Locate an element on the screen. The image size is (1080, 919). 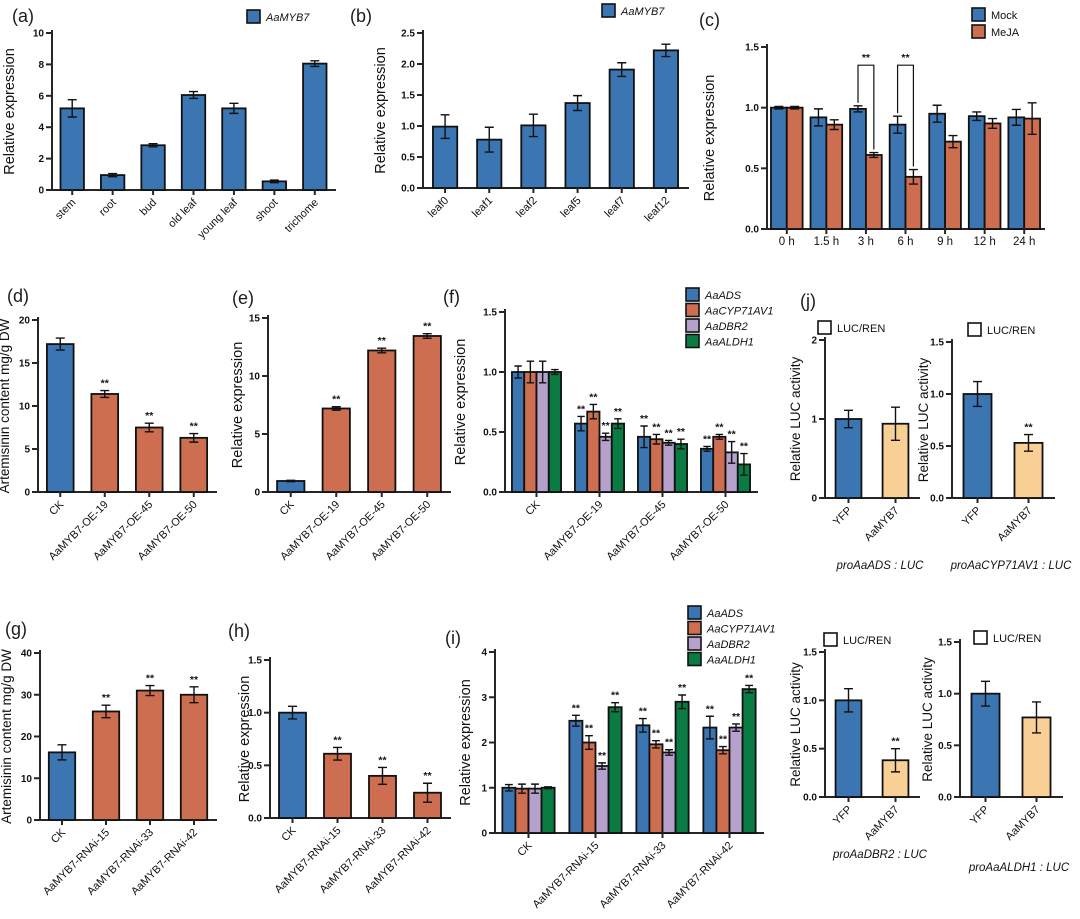
panel-label-g: (g) is located at coordinates (16, 629).